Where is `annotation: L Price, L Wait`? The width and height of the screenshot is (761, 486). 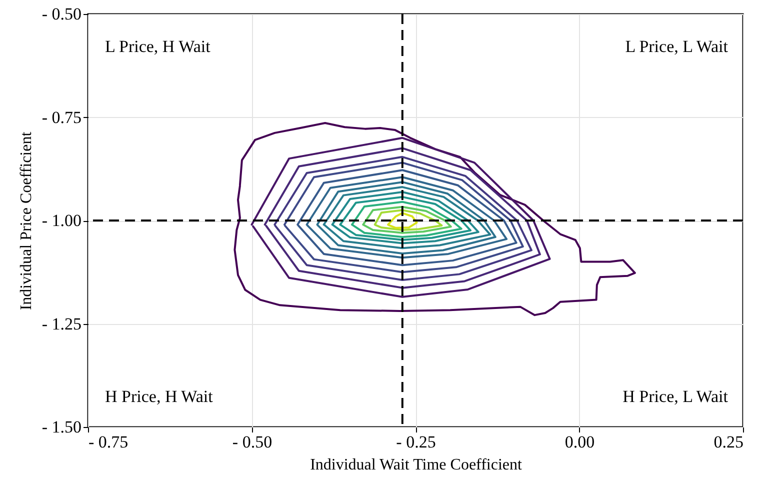
annotation: L Price, L Wait is located at coordinates (676, 46).